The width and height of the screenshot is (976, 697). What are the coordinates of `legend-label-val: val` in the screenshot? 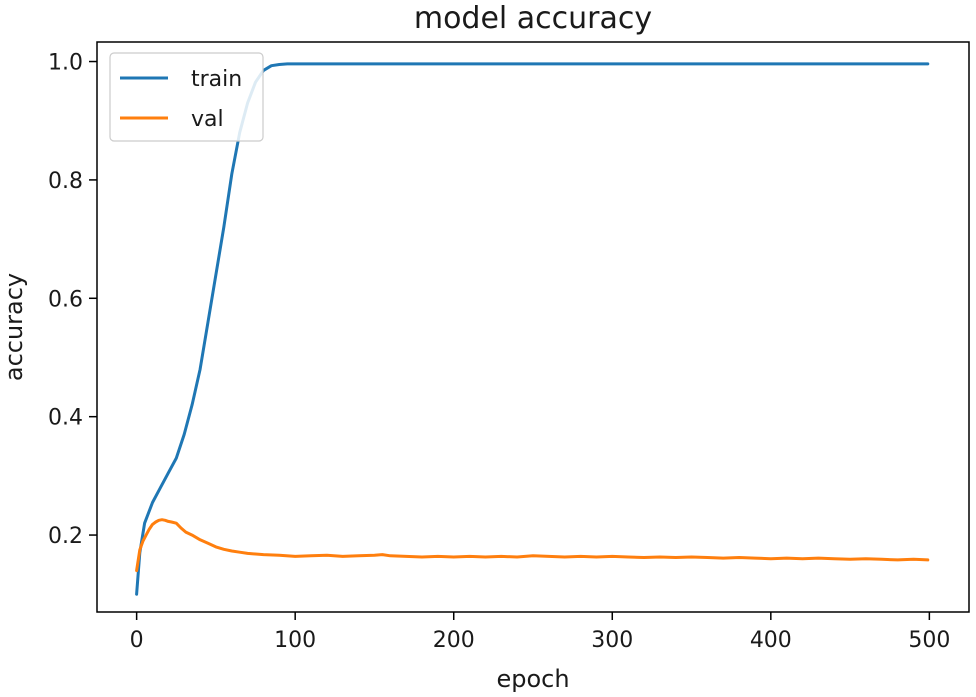 It's located at (207, 119).